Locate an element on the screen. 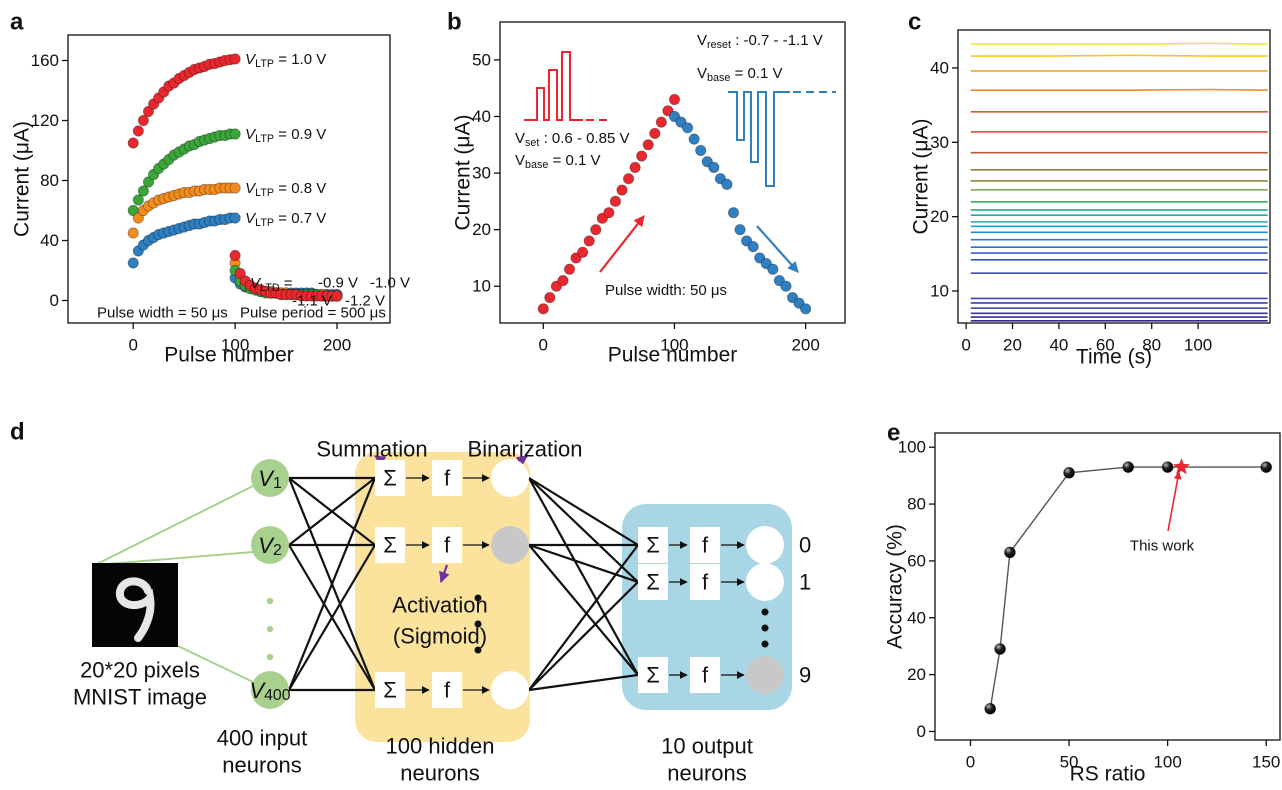 The height and width of the screenshot is (790, 1282). y-tick-label: 40 is located at coordinates (939, 67).